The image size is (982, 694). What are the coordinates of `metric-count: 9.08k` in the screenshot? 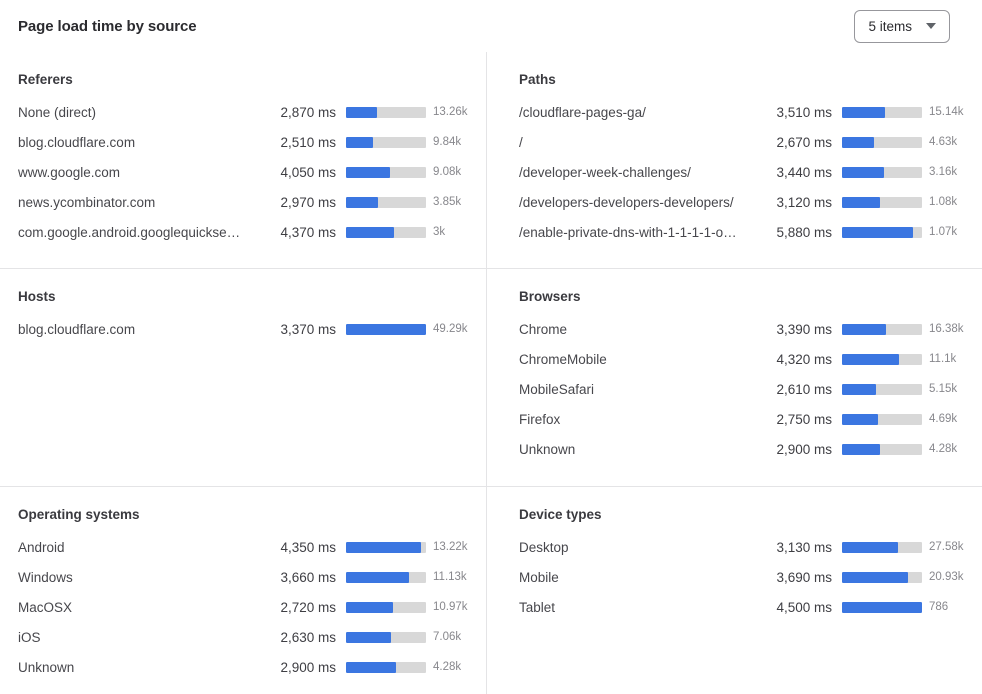 It's located at (447, 172).